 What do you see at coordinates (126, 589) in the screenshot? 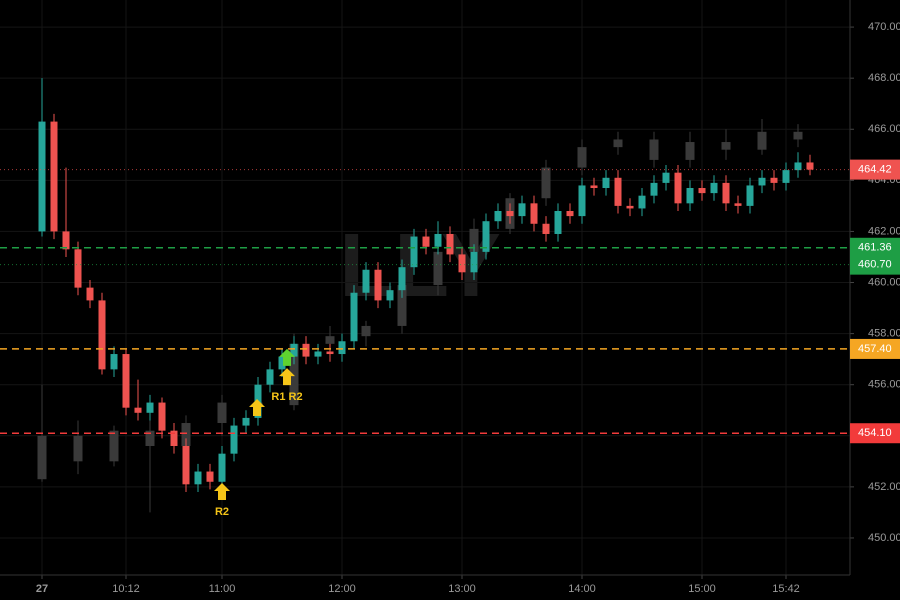
I see `x-tick-label: 10:12` at bounding box center [126, 589].